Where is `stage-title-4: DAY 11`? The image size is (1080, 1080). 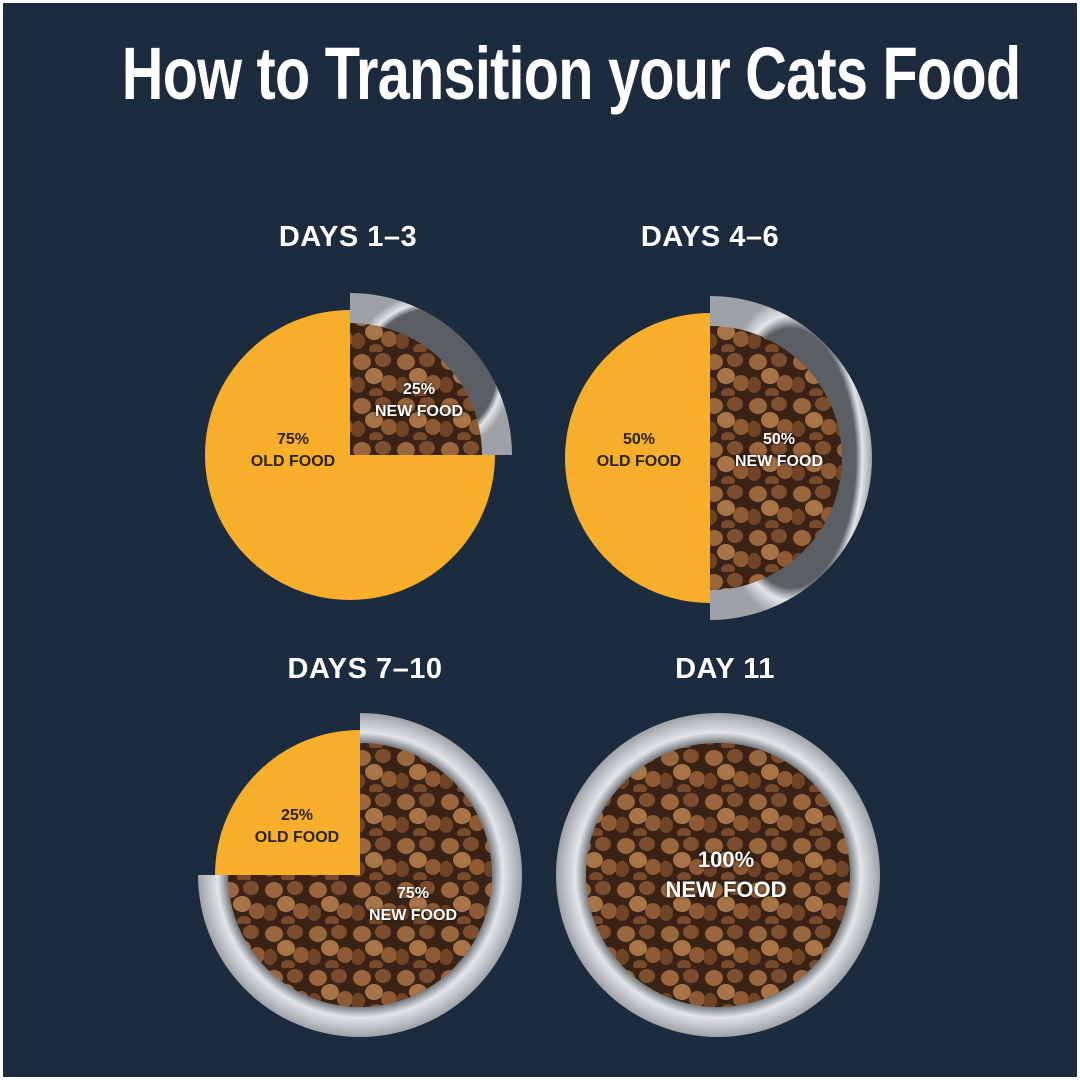 stage-title-4: DAY 11 is located at coordinates (725, 669).